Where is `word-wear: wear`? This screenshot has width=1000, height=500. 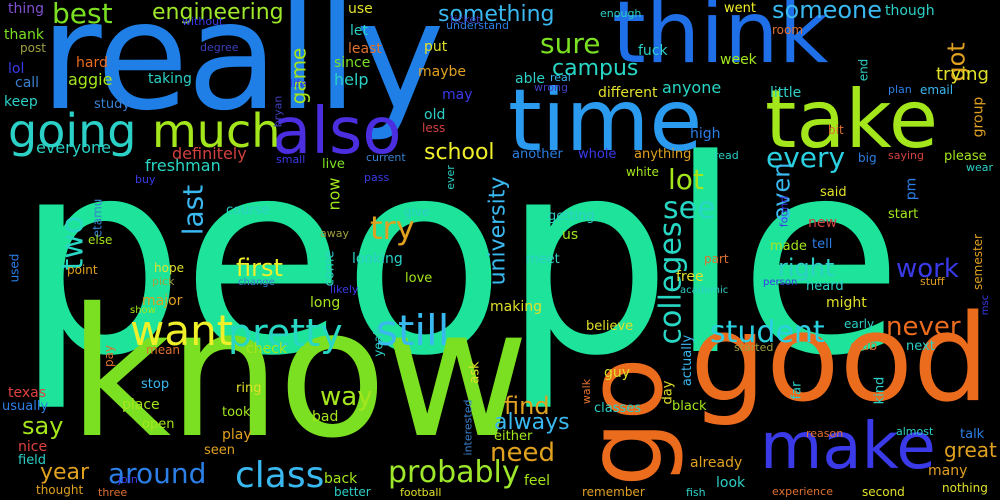
word-wear: wear is located at coordinates (980, 167).